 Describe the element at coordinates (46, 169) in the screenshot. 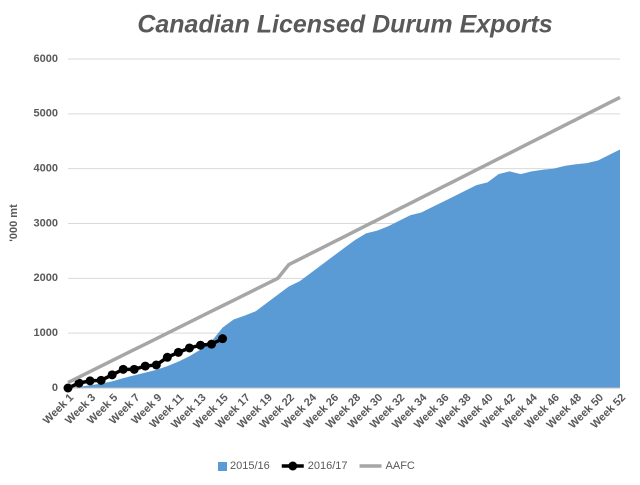

I see `y-tick-label: 4000` at that location.